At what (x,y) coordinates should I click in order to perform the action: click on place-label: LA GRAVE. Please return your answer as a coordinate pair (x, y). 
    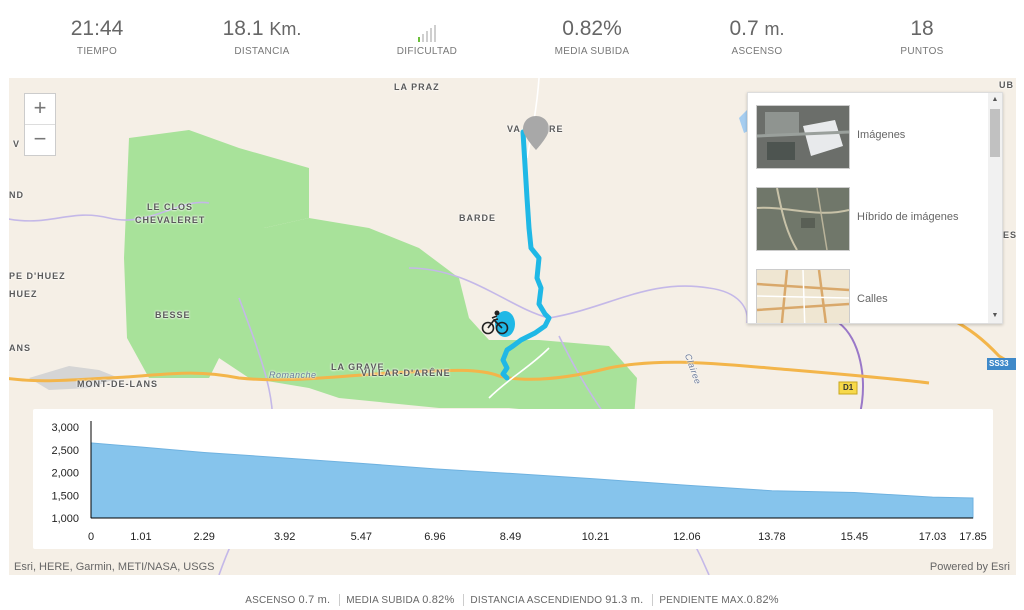
    Looking at the image, I should click on (358, 367).